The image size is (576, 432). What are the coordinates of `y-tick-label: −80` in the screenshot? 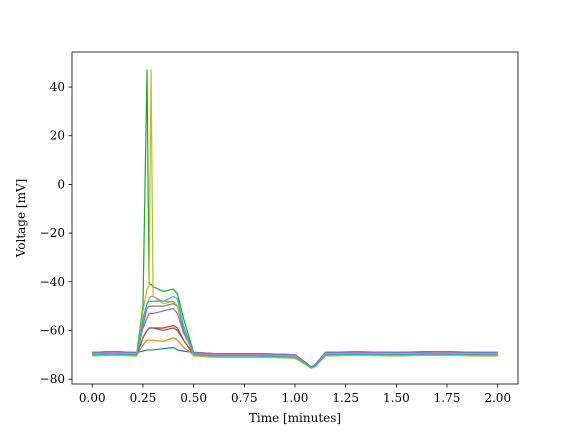 It's located at (52, 379).